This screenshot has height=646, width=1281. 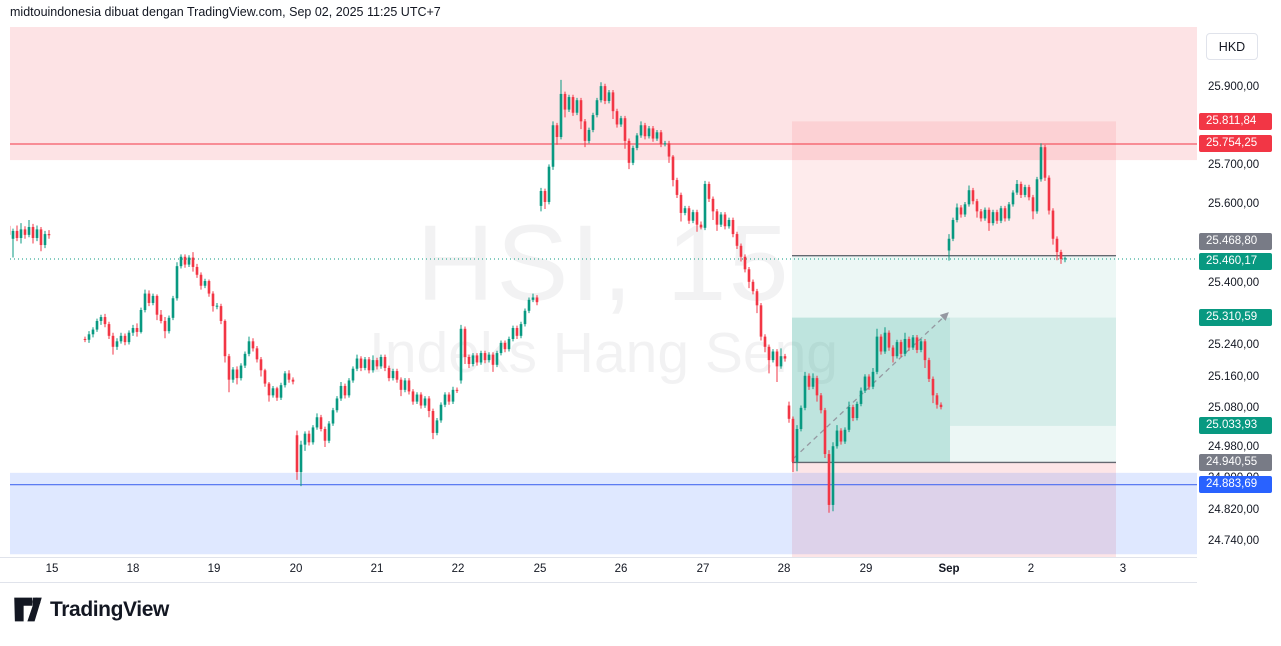 I want to click on price-tick-label: 25.900,00, so click(x=1234, y=86).